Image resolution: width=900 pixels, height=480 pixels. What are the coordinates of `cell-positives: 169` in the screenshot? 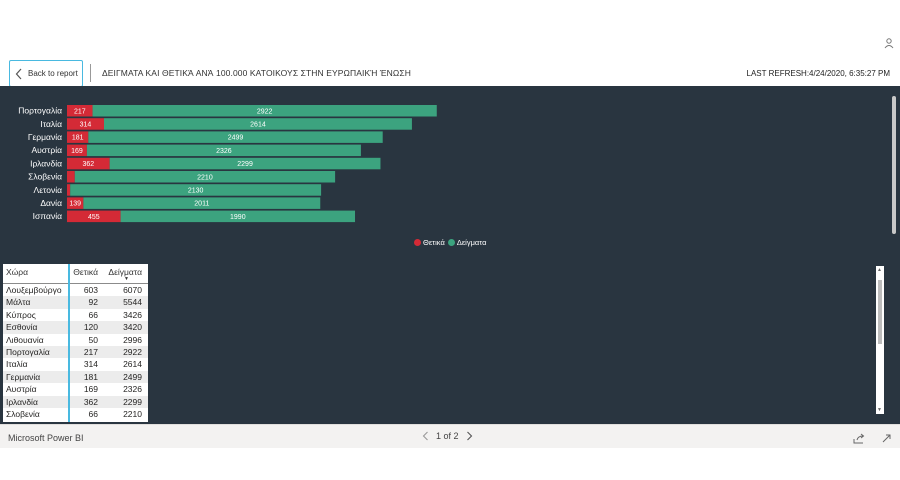 It's located at (90, 389).